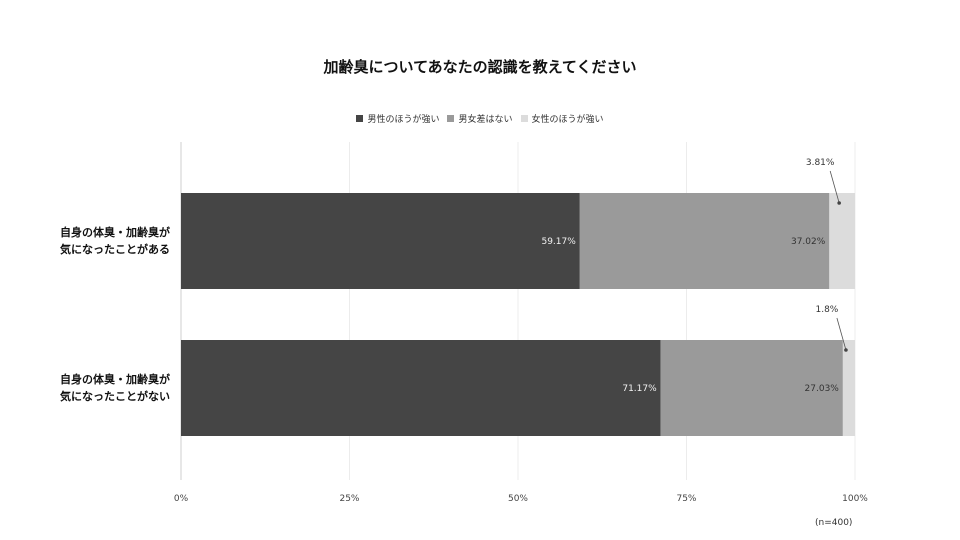 Image resolution: width=960 pixels, height=540 pixels. What do you see at coordinates (820, 163) in the screenshot?
I see `callout-label: 3.81%` at bounding box center [820, 163].